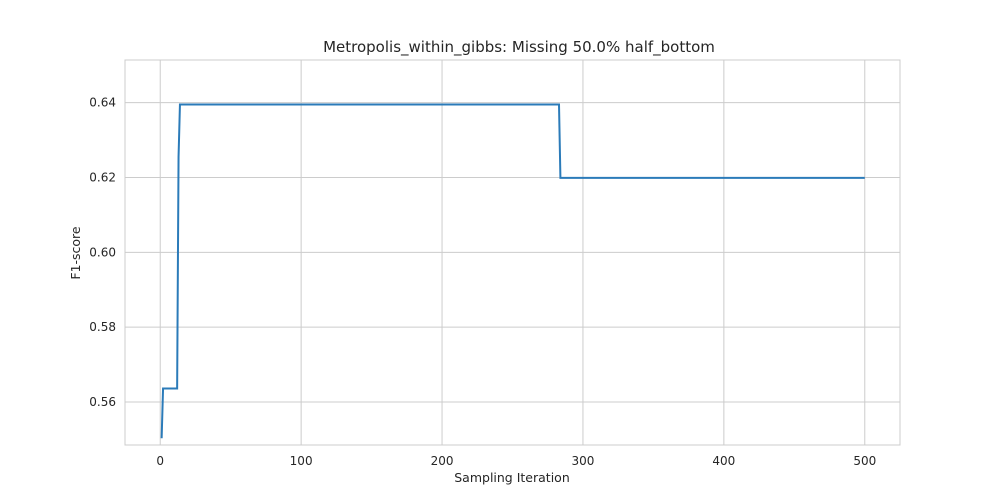 This screenshot has height=500, width=1000. I want to click on x-tick-label: 0, so click(160, 461).